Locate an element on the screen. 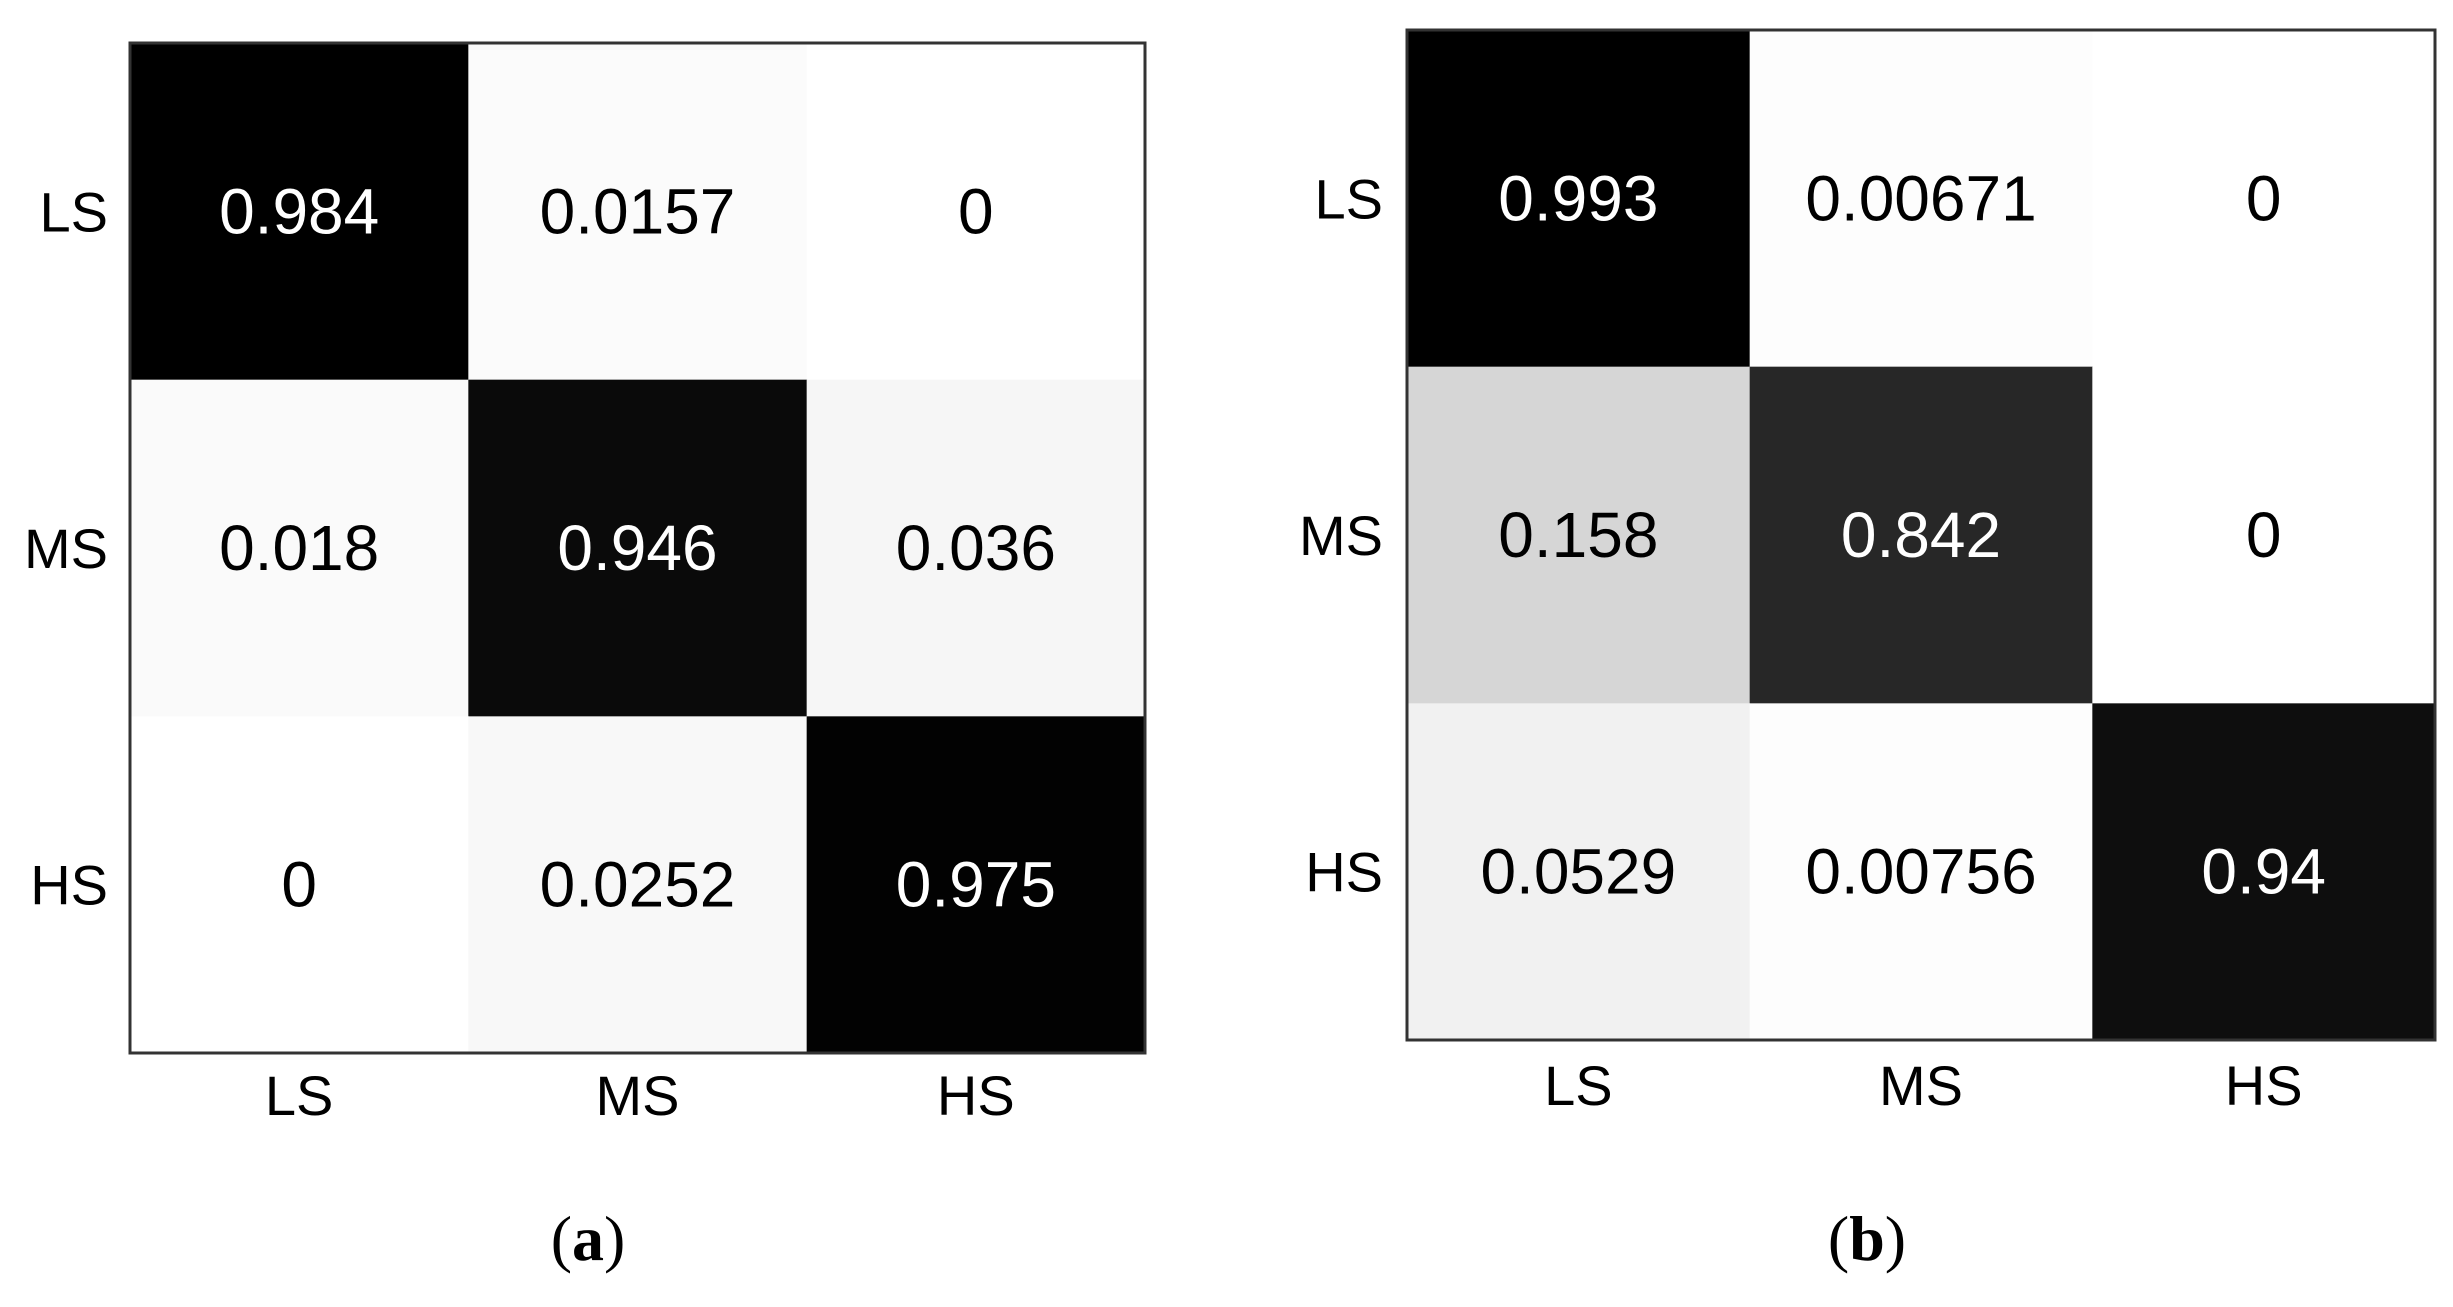 This screenshot has height=1307, width=2453. cell-value-label-b-r1-c2: 0 is located at coordinates (2264, 535).